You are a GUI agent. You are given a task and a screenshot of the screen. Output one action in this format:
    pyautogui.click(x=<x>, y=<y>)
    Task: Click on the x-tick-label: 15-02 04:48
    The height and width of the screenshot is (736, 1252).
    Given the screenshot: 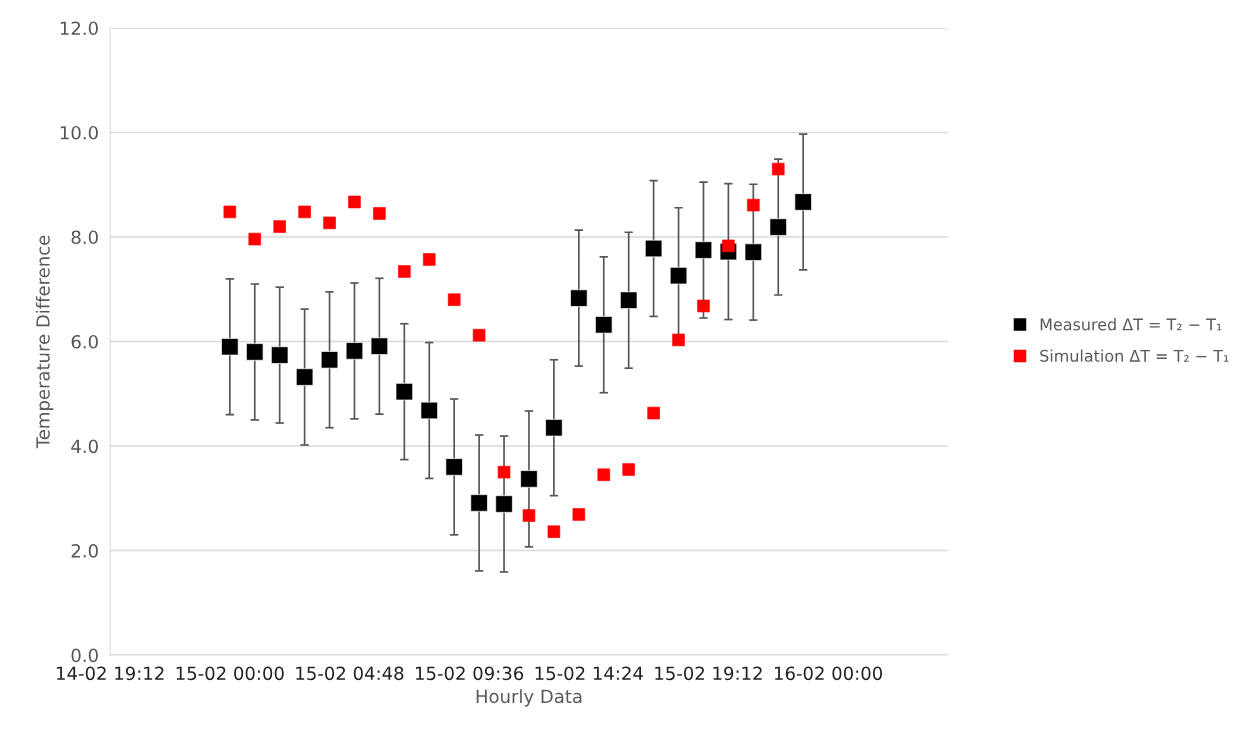 What is the action you would take?
    pyautogui.click(x=350, y=673)
    